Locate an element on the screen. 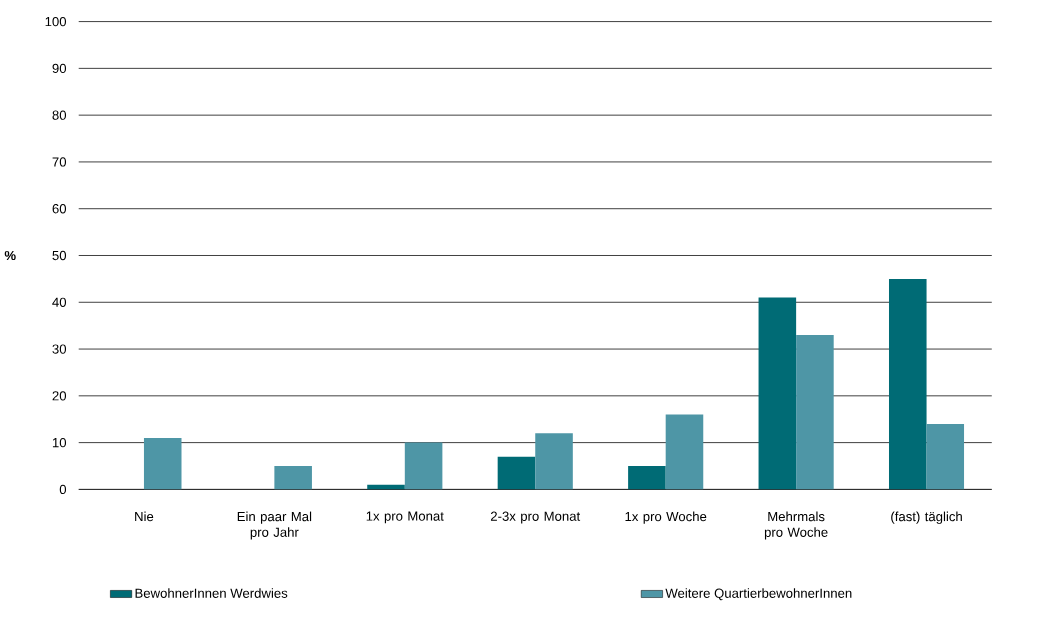 The height and width of the screenshot is (626, 1057). x-tick-label: 1x pro Woche is located at coordinates (666, 518).